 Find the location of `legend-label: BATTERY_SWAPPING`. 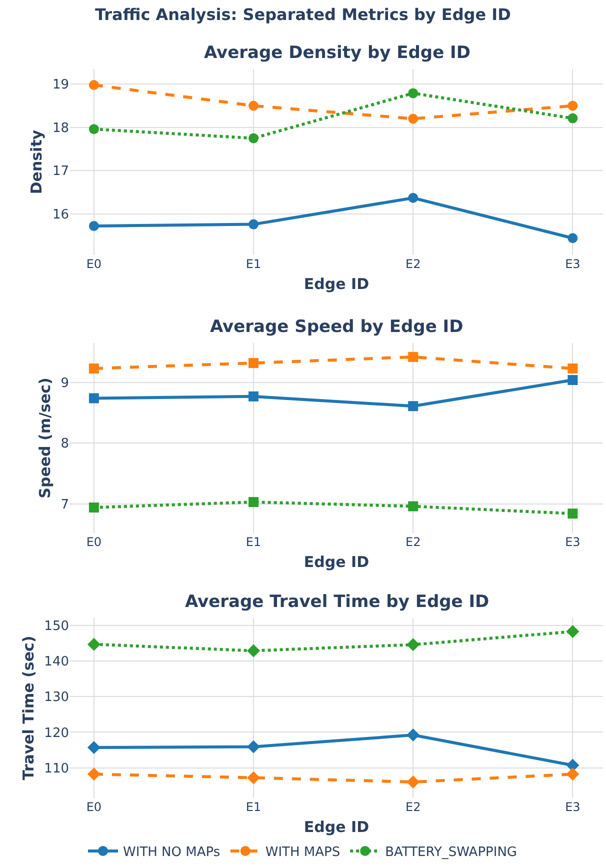

legend-label: BATTERY_SWAPPING is located at coordinates (451, 852).